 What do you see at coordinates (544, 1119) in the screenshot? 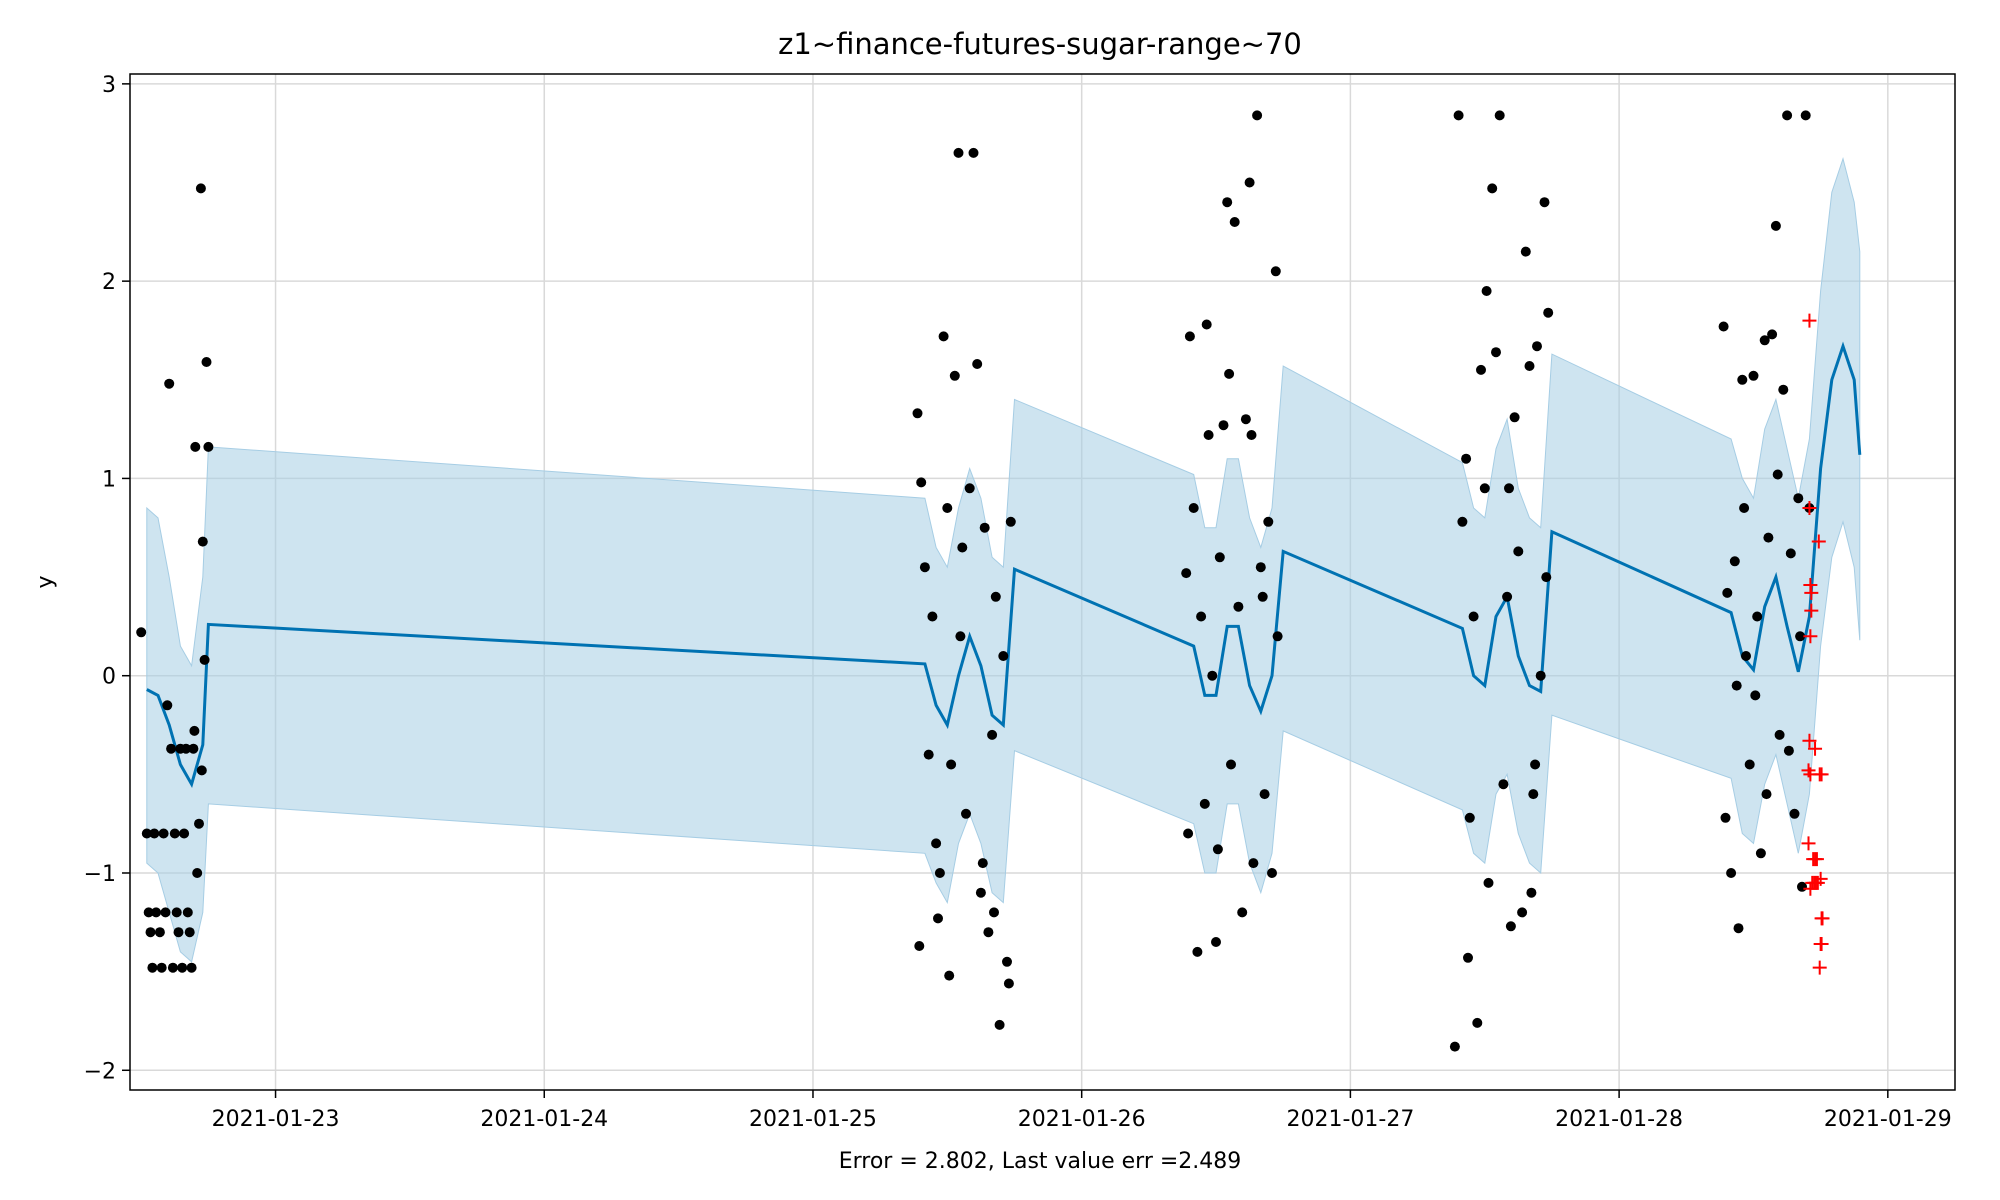
I see `x-tick-label: 2021-01-24` at bounding box center [544, 1119].